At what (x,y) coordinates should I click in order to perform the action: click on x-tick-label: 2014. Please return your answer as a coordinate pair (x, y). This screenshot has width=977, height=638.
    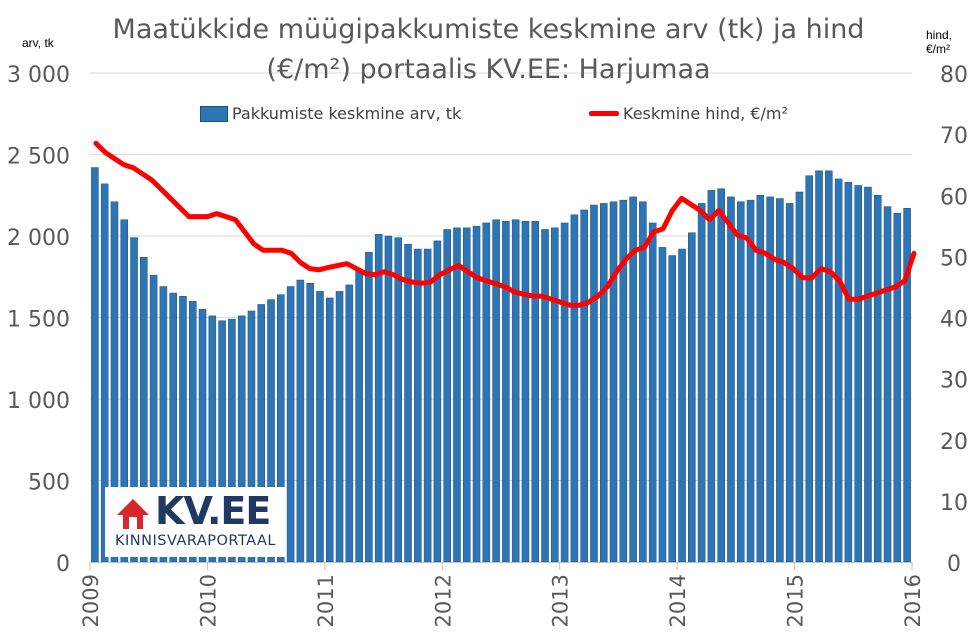
    Looking at the image, I should click on (678, 600).